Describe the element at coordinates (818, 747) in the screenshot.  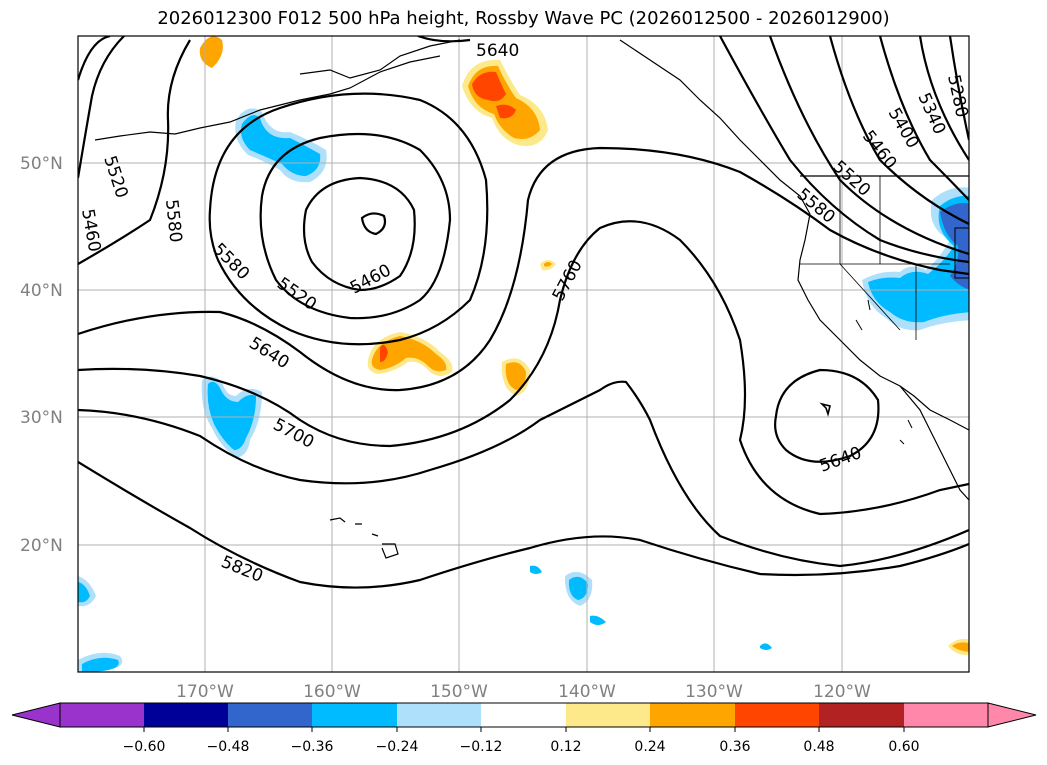
I see `colorbar-tick: 0.48` at that location.